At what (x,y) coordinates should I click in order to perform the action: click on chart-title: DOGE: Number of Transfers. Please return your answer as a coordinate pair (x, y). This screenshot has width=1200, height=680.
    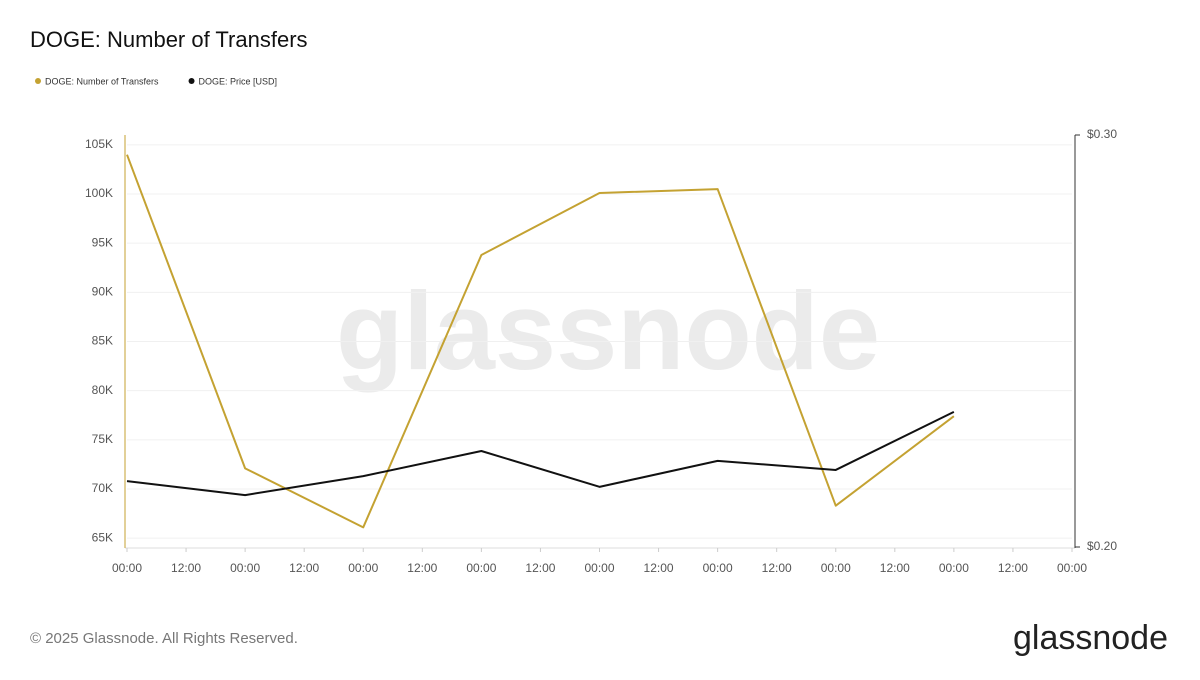
    Looking at the image, I should click on (169, 39).